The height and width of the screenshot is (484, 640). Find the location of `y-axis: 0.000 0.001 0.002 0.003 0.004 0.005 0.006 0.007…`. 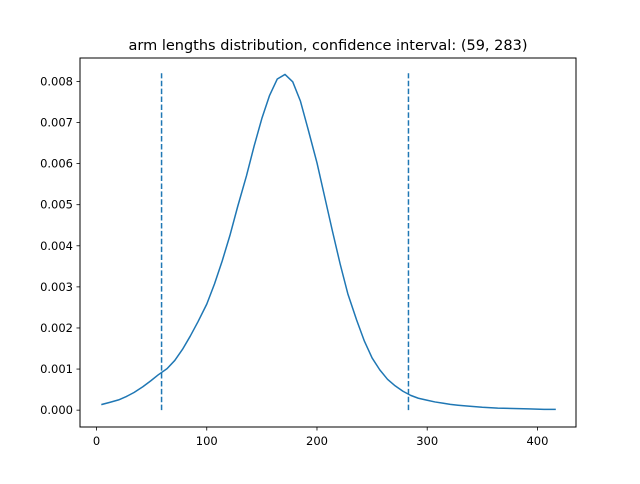

y-axis: 0.000 0.001 0.002 0.003 0.004 0.005 0.006 0.007… is located at coordinates (60, 245).